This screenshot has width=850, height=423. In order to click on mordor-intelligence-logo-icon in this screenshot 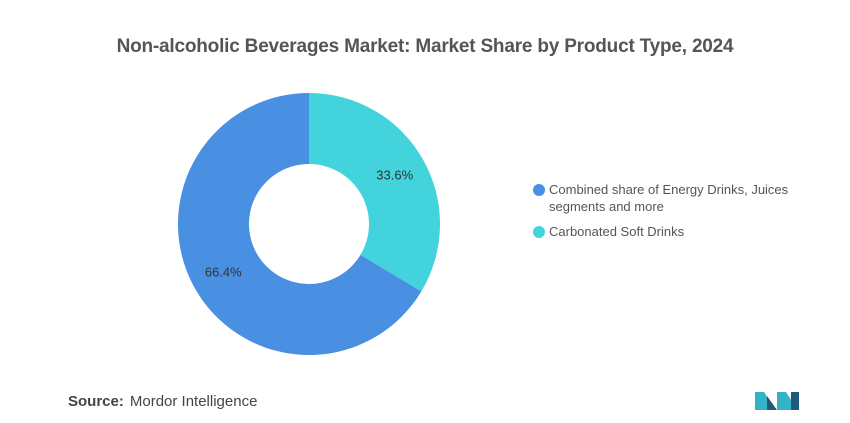, I will do `click(777, 401)`.